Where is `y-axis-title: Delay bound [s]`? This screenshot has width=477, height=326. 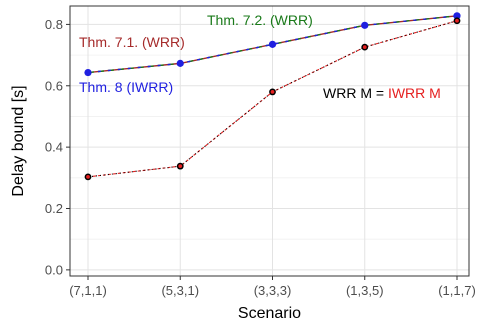
y-axis-title: Delay bound [s] is located at coordinates (18, 140).